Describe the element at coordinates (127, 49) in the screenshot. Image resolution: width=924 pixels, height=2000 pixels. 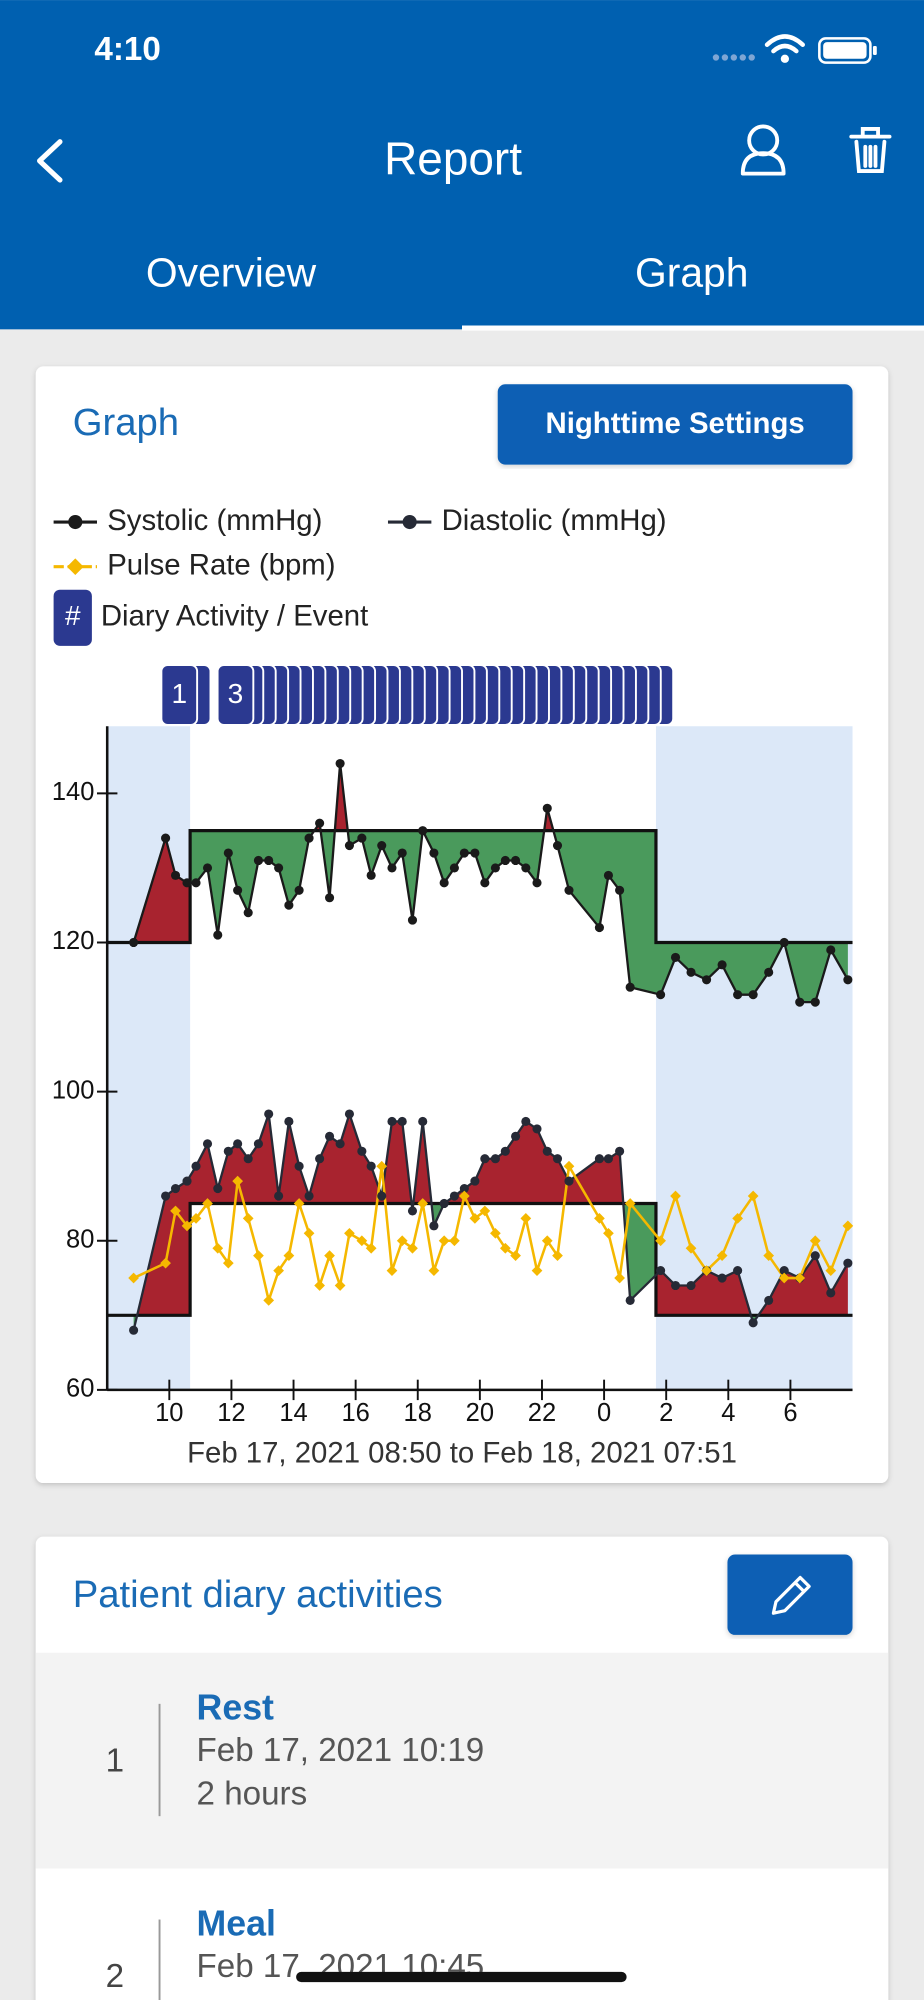
I see `status-time: 4:10` at that location.